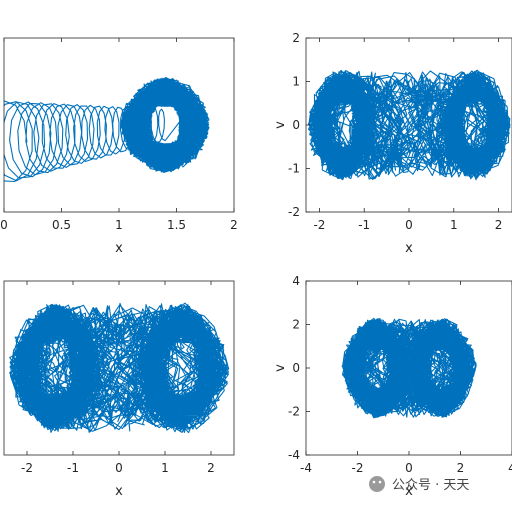 The width and height of the screenshot is (512, 512). I want to click on wechat-icon-eye-right, so click(380, 482).